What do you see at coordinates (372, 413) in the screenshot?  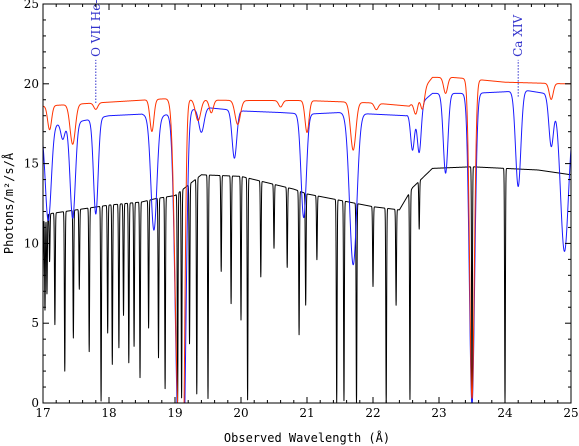 I see `x-tick-label: 22` at bounding box center [372, 413].